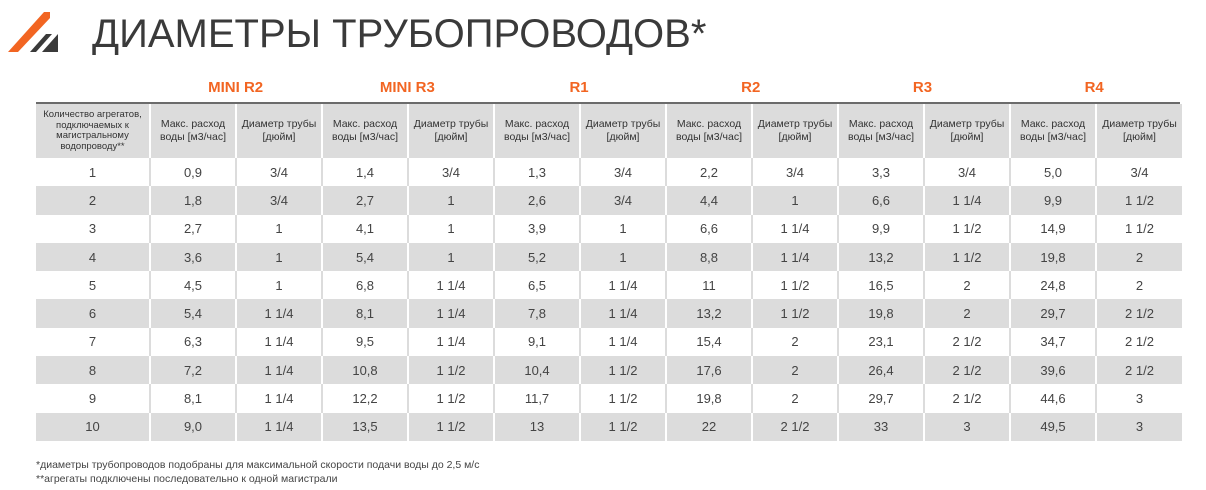  I want to click on flow-cell: 17,6, so click(709, 370).